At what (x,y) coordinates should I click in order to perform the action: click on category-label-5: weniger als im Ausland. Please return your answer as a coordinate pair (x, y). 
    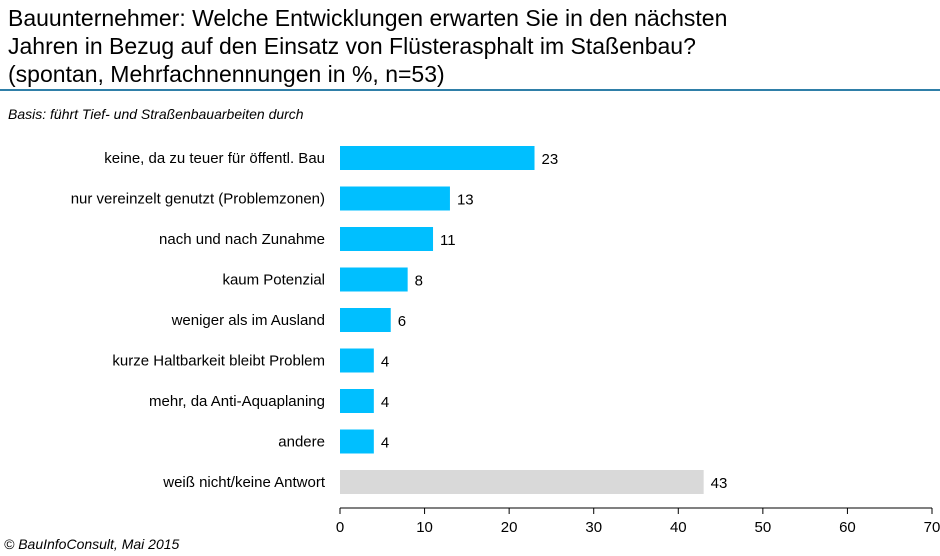
    Looking at the image, I should click on (248, 320).